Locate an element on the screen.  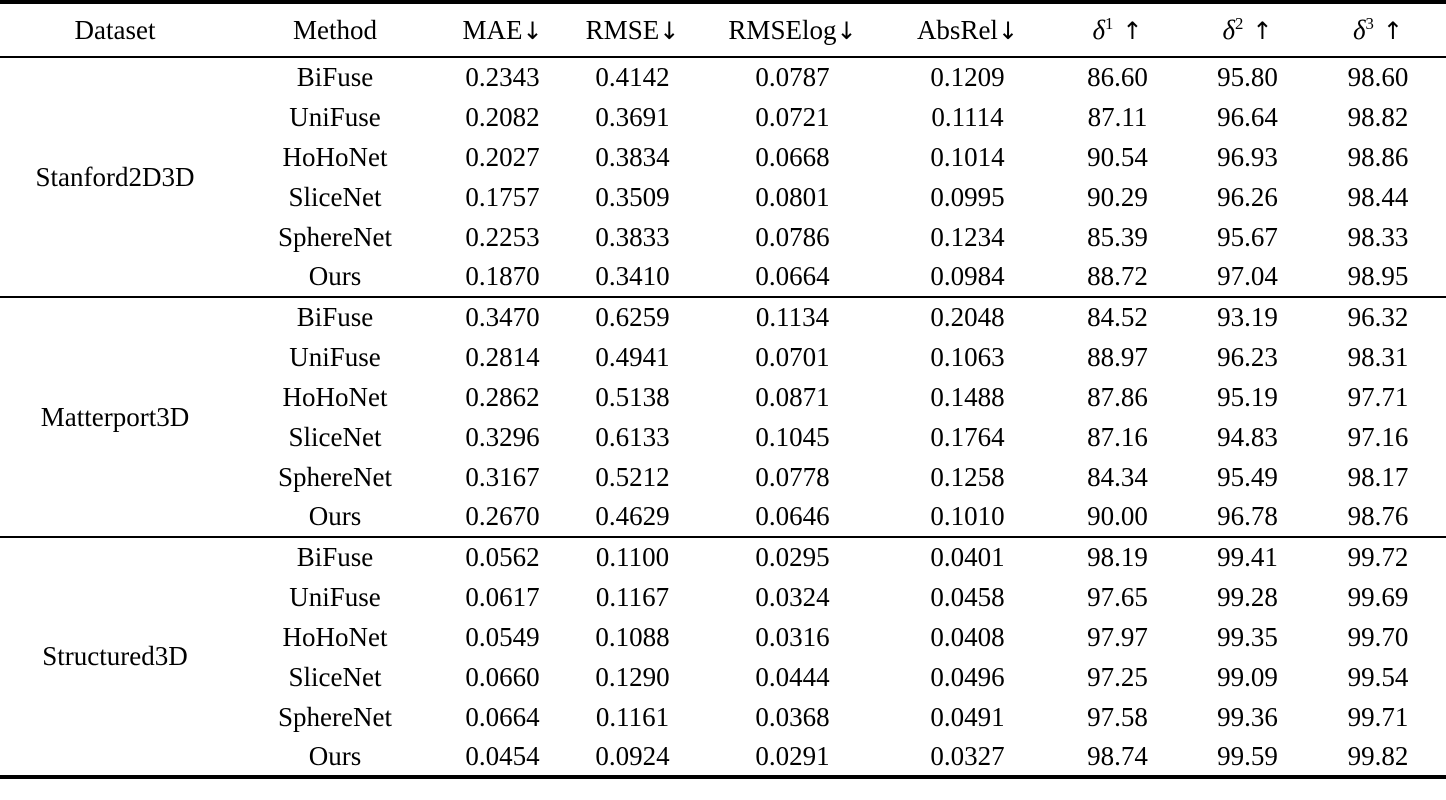
column-header: Method is located at coordinates (335, 29).